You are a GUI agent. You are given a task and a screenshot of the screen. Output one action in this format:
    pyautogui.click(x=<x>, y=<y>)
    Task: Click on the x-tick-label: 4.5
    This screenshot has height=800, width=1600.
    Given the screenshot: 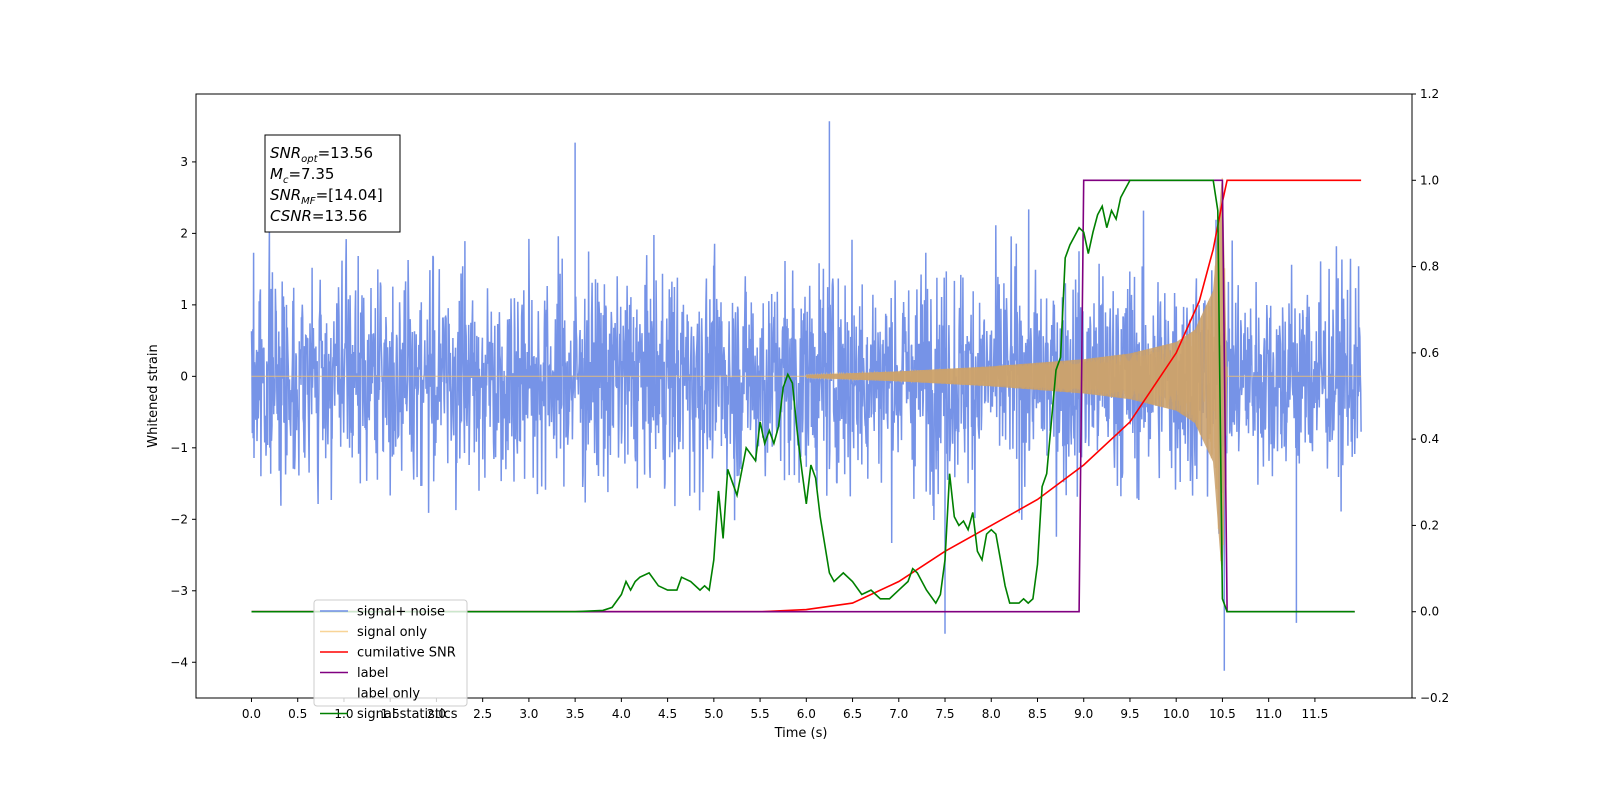 What is the action you would take?
    pyautogui.click(x=667, y=714)
    